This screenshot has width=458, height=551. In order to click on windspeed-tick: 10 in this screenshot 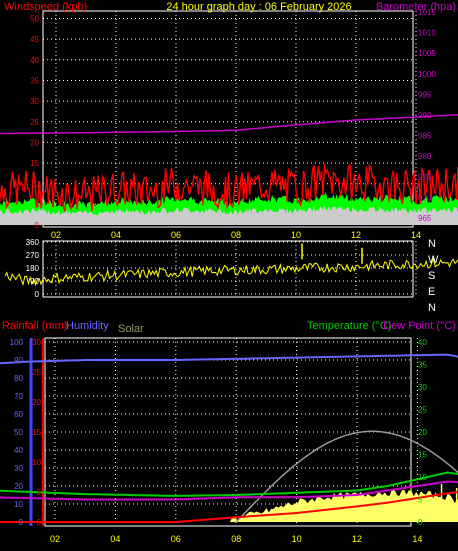, I will do `click(34, 184)`.